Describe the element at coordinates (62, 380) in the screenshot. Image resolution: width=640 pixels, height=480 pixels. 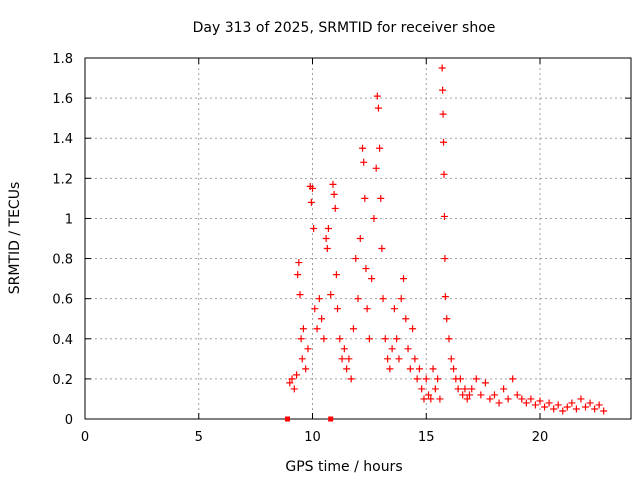
I see `y-tick-label: 0.2` at that location.